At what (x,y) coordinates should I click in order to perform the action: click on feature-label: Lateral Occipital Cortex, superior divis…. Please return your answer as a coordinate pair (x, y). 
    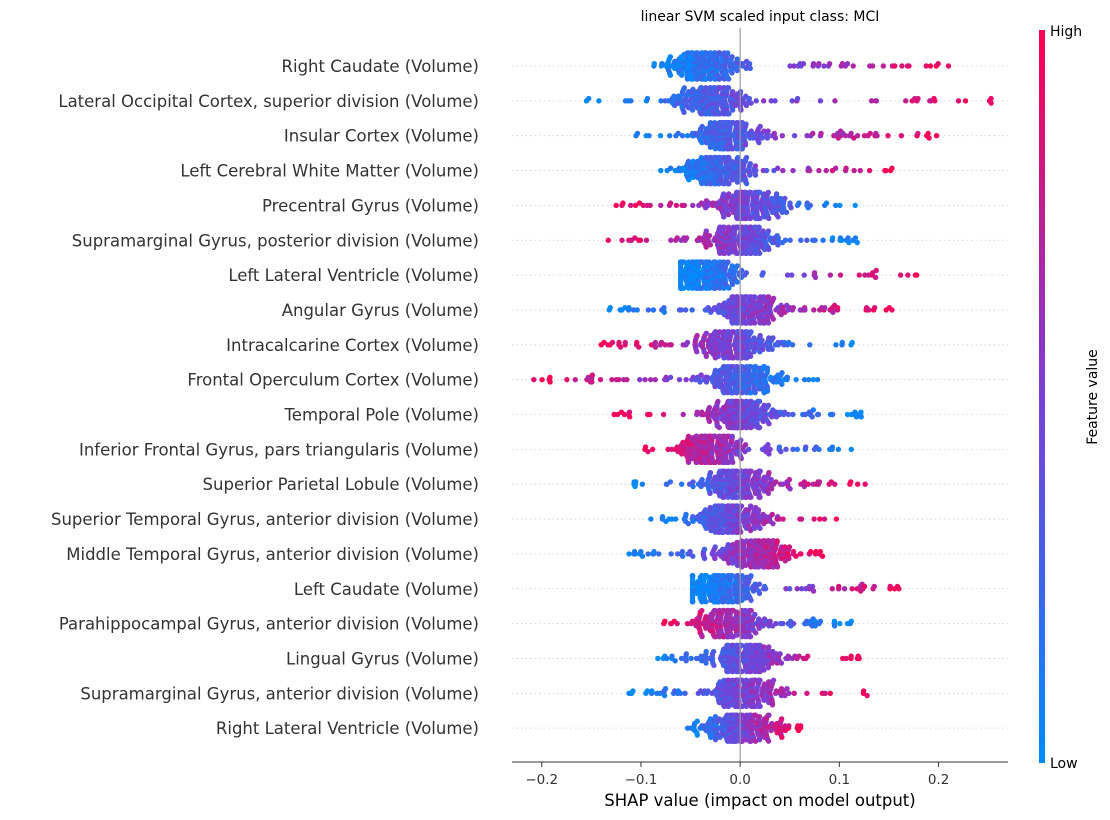
    Looking at the image, I should click on (268, 101).